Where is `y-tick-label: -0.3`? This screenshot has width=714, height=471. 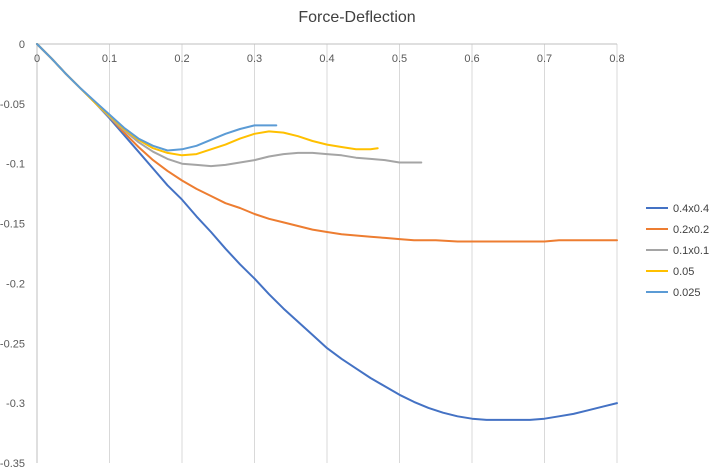
y-tick-label: -0.3 is located at coordinates (15, 404).